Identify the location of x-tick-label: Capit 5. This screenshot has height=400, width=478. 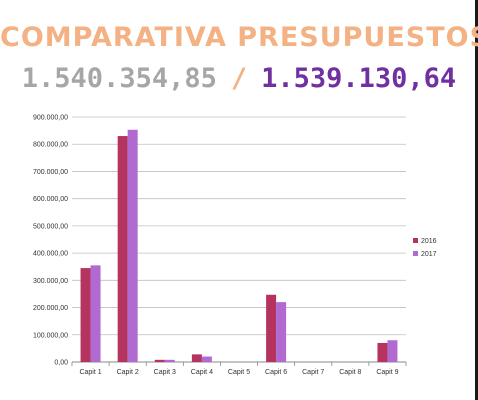
(239, 372).